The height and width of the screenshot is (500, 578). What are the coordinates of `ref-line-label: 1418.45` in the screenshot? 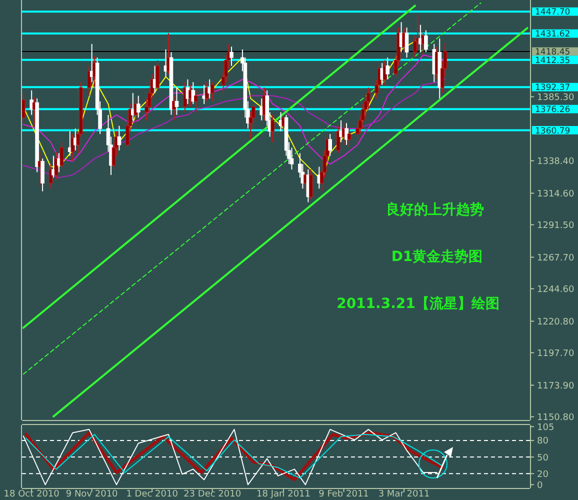 It's located at (552, 53).